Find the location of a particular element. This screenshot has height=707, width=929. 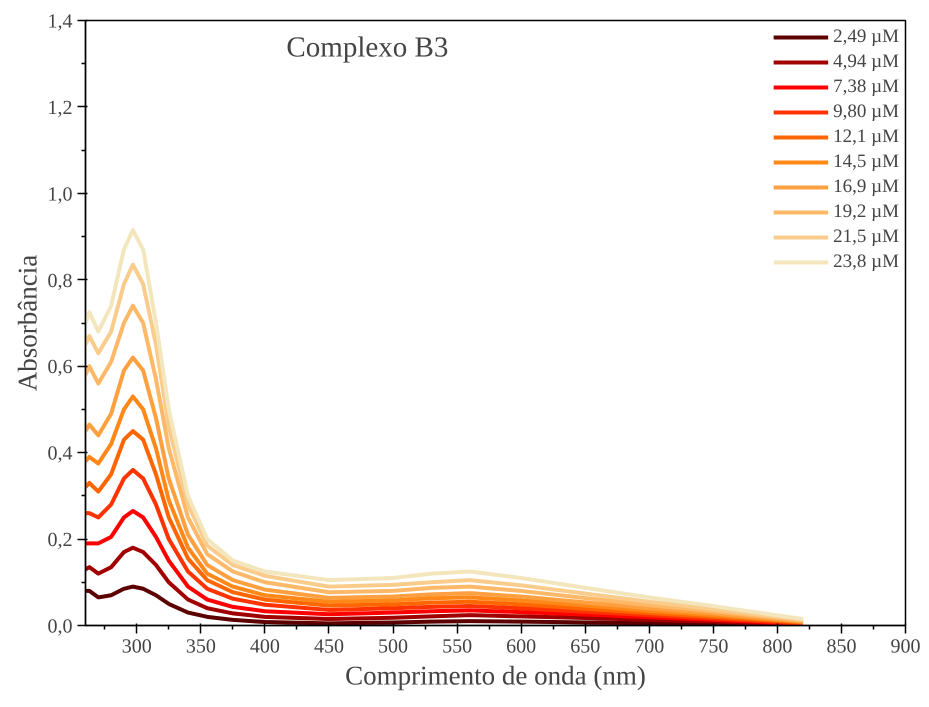

y-tick-label: 1,4 is located at coordinates (60, 21).